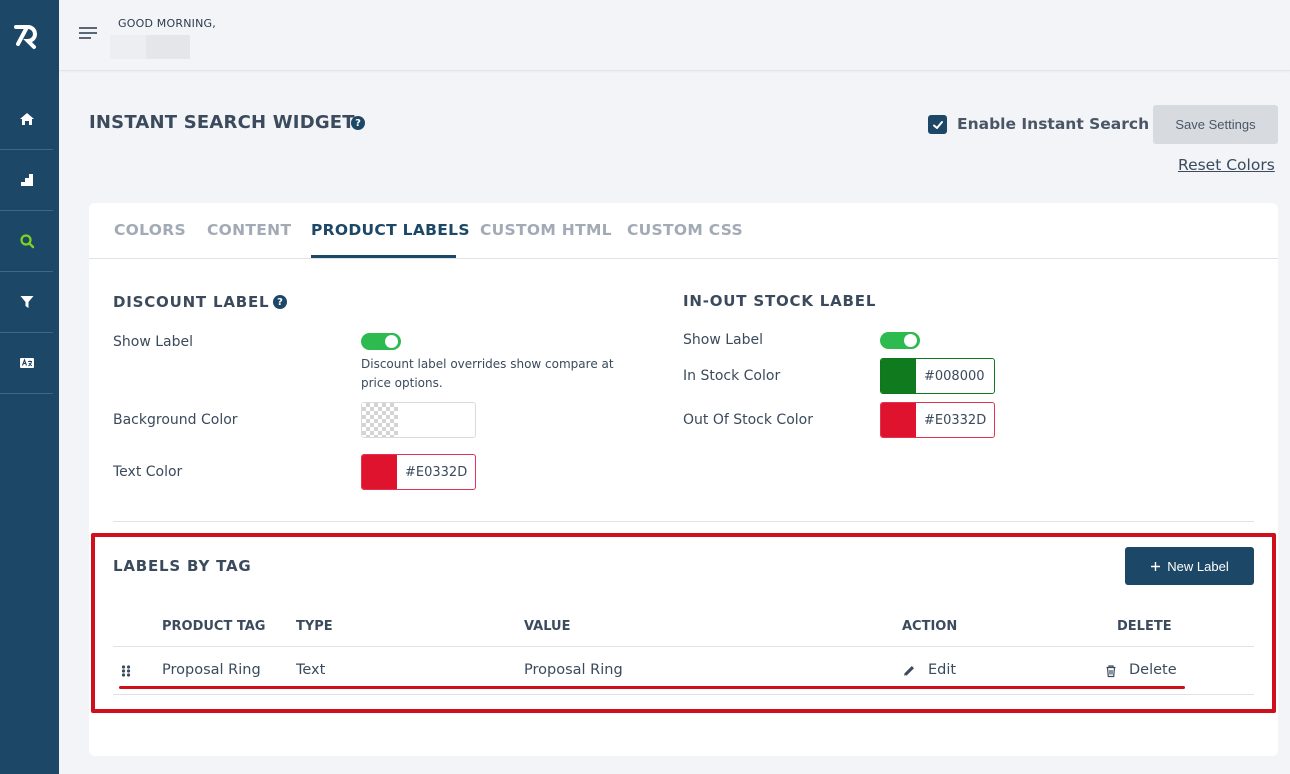 This screenshot has height=774, width=1290. Describe the element at coordinates (383, 256) in the screenshot. I see `active-tab-indicator` at that location.